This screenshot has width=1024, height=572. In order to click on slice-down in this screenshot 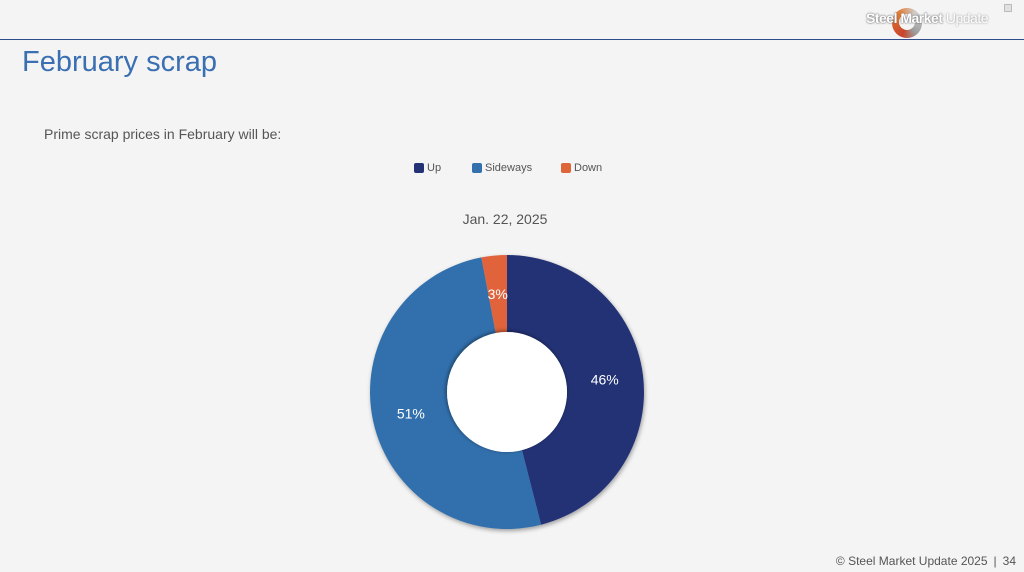, I will do `click(494, 294)`.